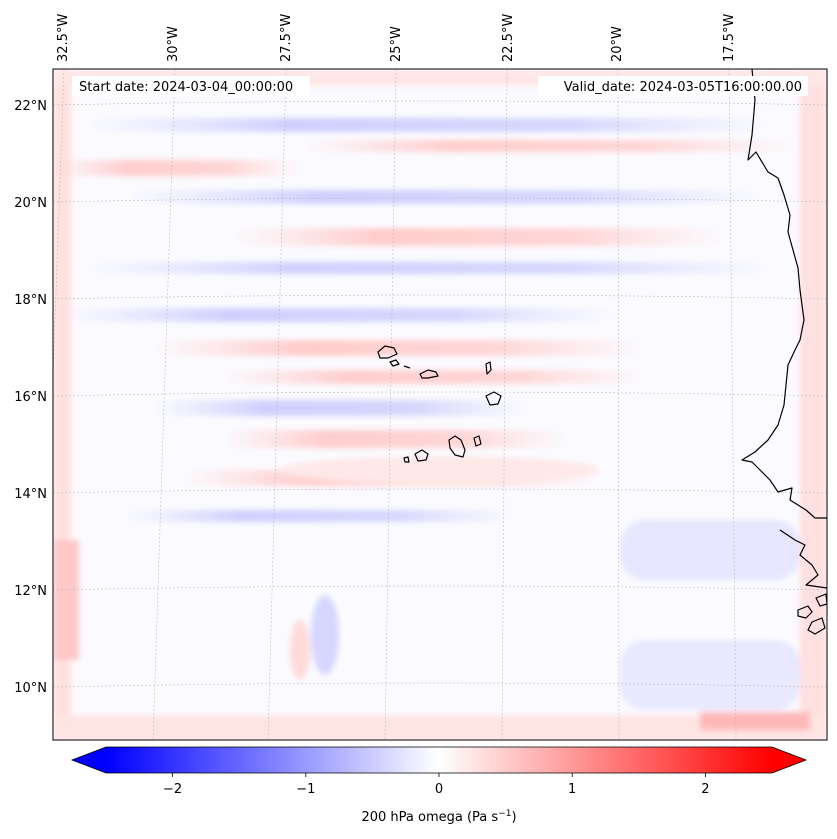 Image resolution: width=837 pixels, height=839 pixels. Describe the element at coordinates (30, 688) in the screenshot. I see `lat-label-10n: 10°N` at that location.